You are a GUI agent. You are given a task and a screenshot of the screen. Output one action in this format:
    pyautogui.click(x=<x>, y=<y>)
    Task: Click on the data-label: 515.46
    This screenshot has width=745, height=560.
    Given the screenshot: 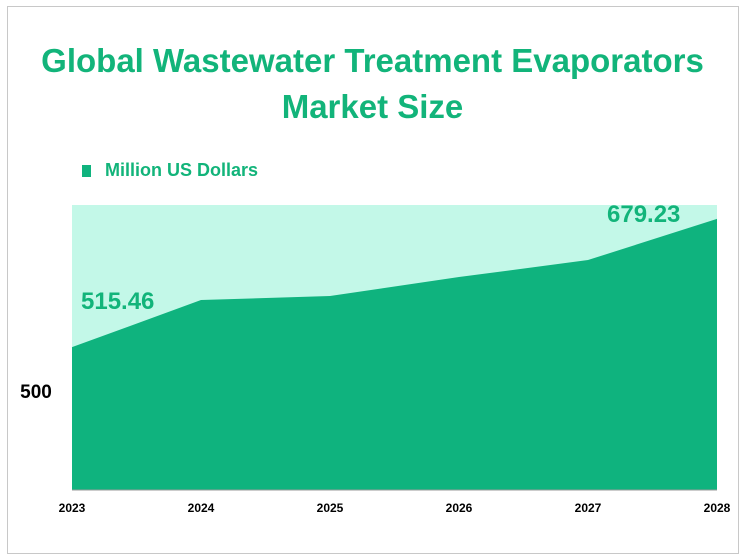 What is the action you would take?
    pyautogui.click(x=117, y=301)
    